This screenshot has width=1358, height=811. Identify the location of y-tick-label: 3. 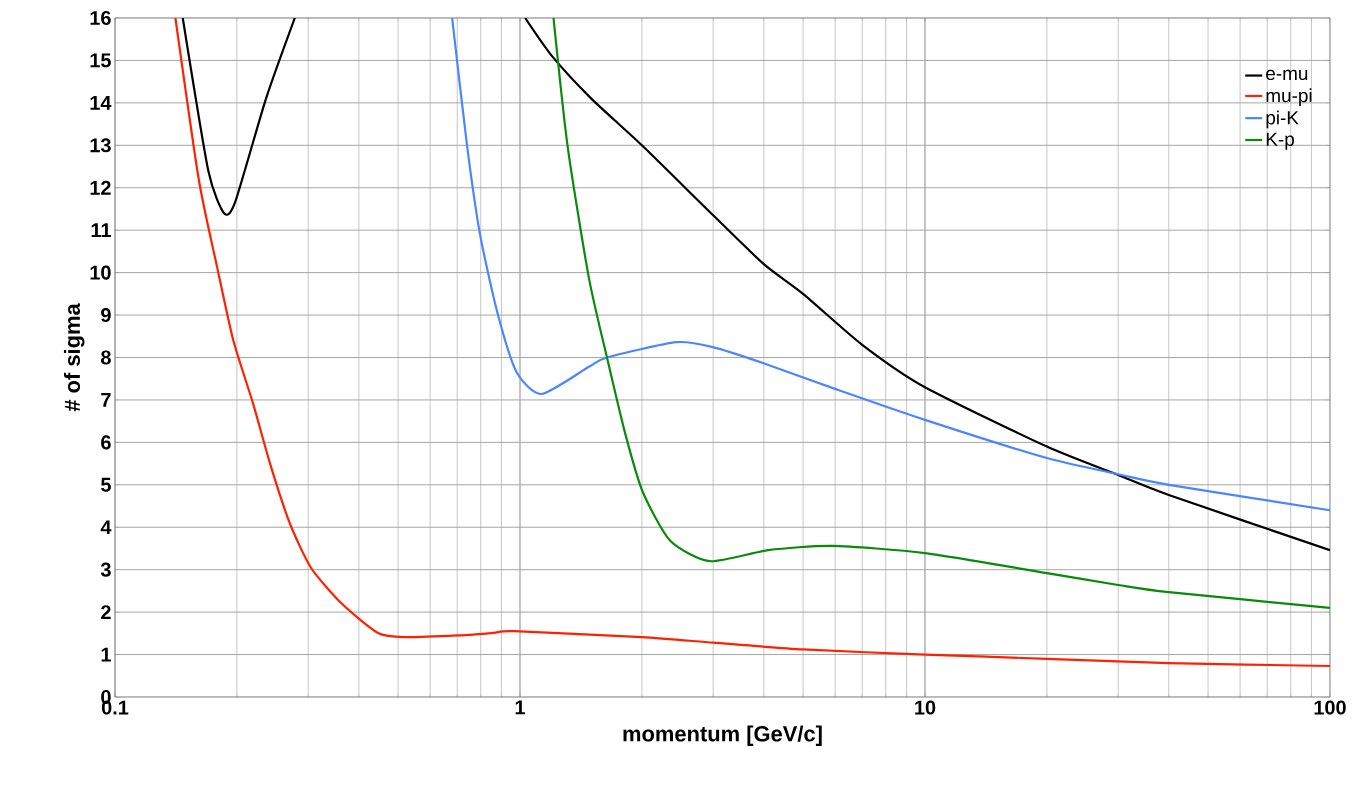
(105, 569).